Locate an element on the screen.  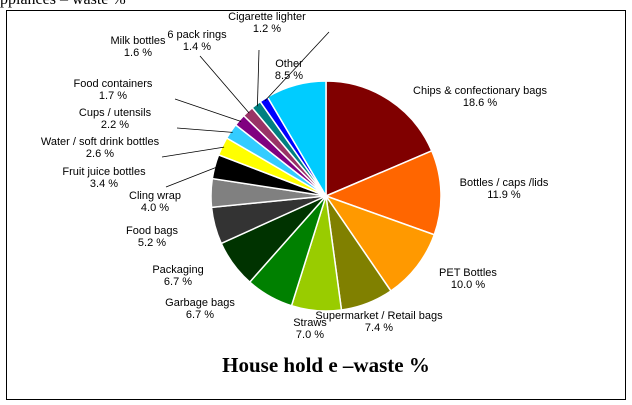
chart-title: House hold e –waste % is located at coordinates (326, 365).